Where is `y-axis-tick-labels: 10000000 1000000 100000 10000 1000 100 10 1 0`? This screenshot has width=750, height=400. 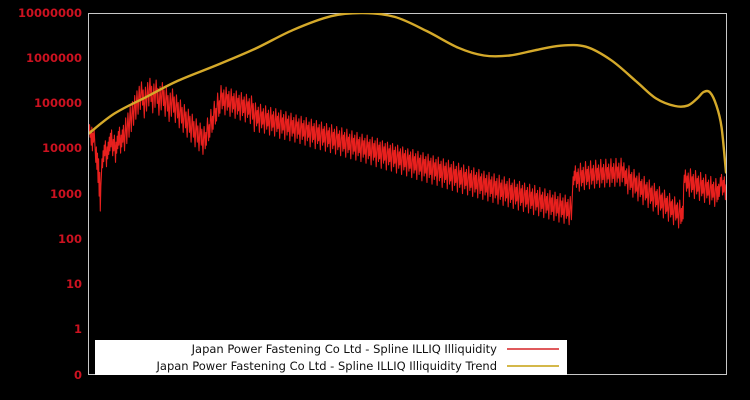
y-axis-tick-labels: 10000000 1000000 100000 10000 1000 100 10 1 0 is located at coordinates (41, 200).